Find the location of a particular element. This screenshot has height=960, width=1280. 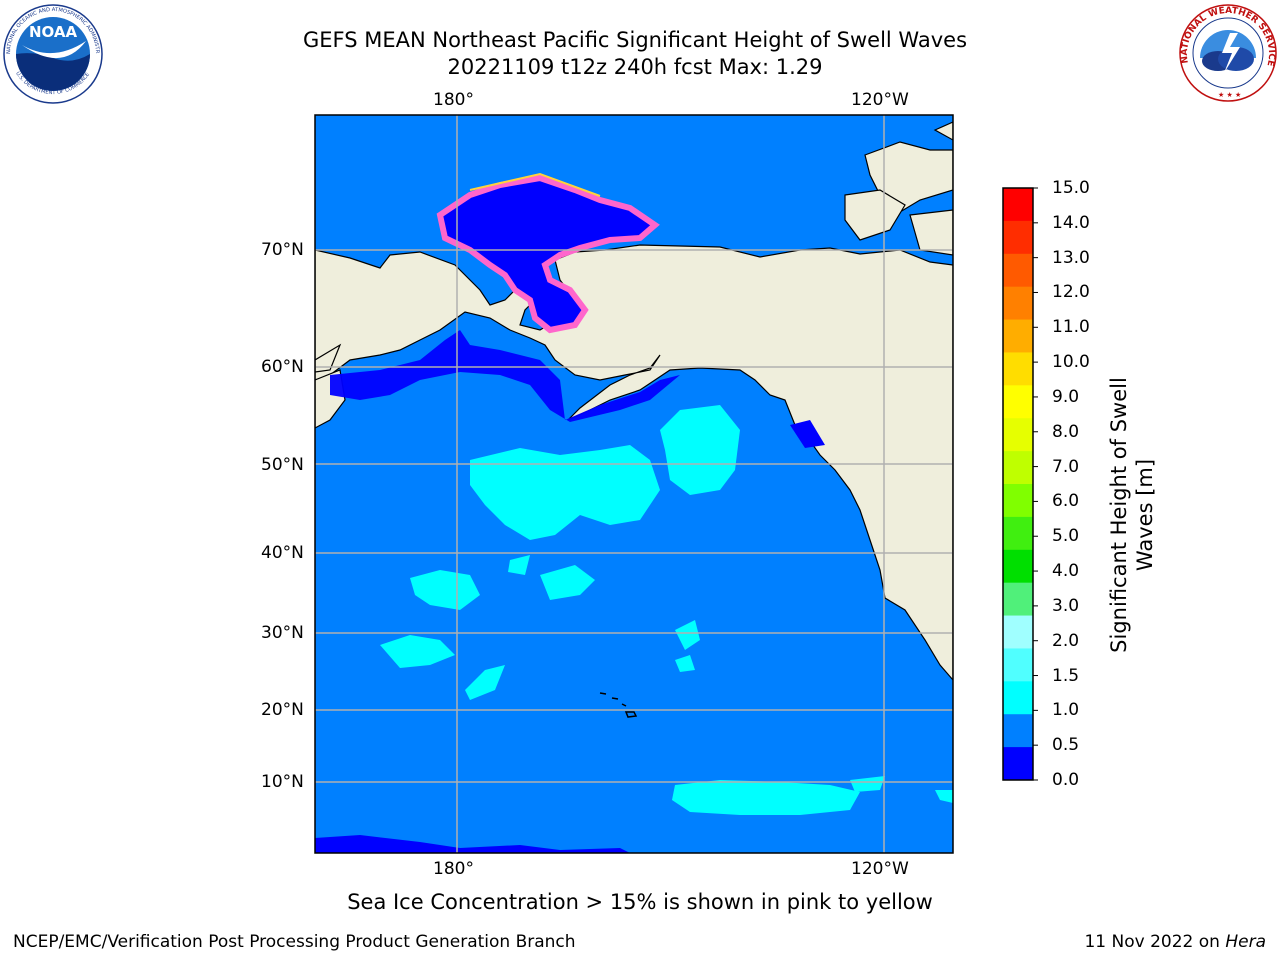

lat-label-30n: 30°N is located at coordinates (282, 633).